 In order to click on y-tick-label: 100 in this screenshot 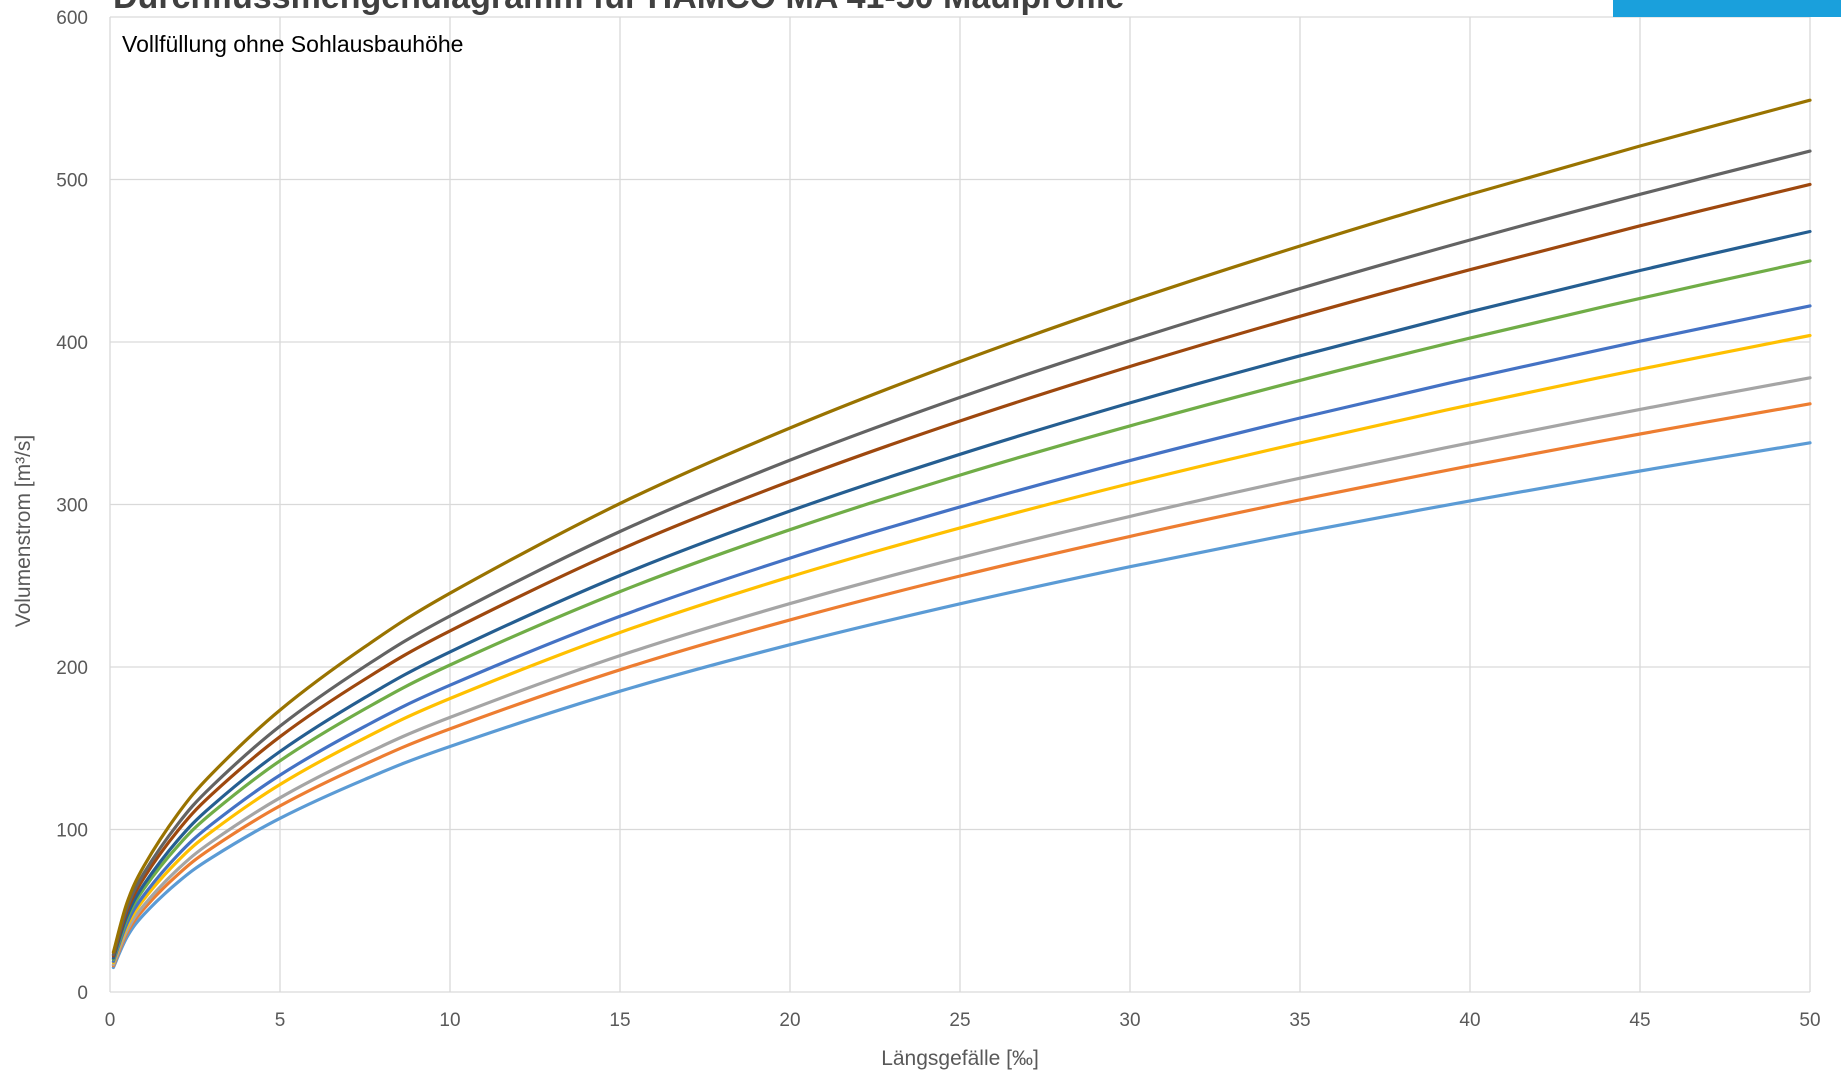, I will do `click(72, 831)`.